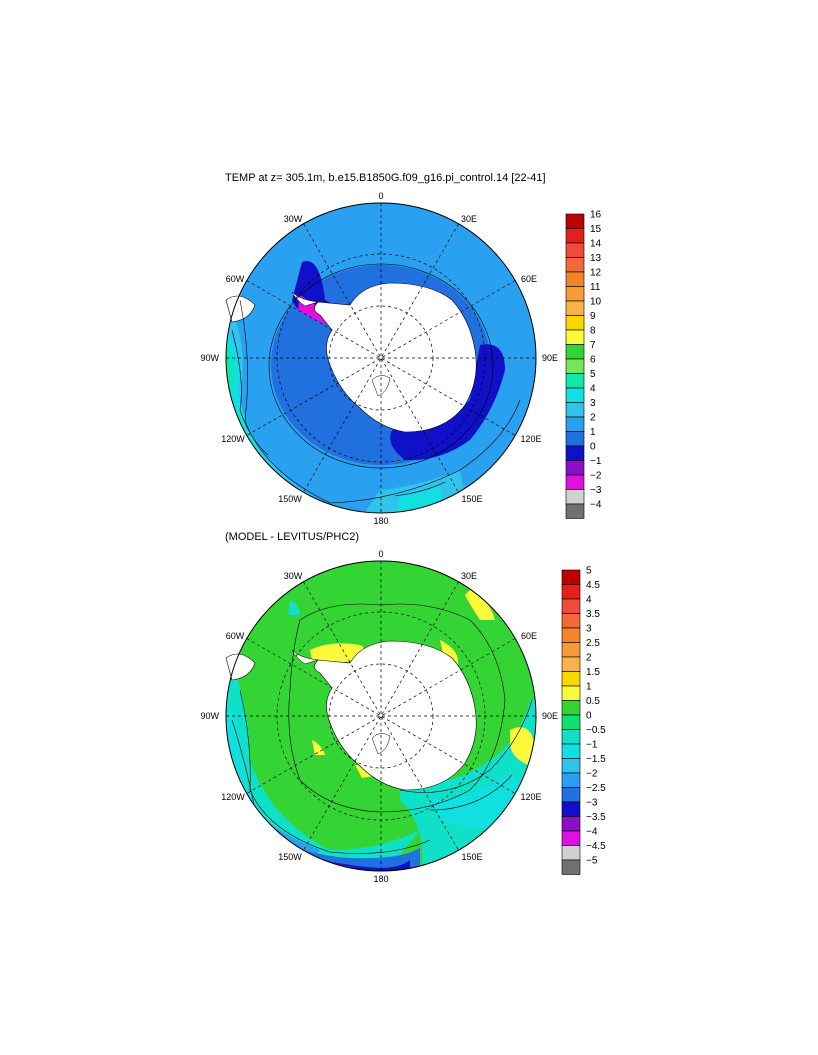  I want to click on lon-label-90e: 90E, so click(550, 716).